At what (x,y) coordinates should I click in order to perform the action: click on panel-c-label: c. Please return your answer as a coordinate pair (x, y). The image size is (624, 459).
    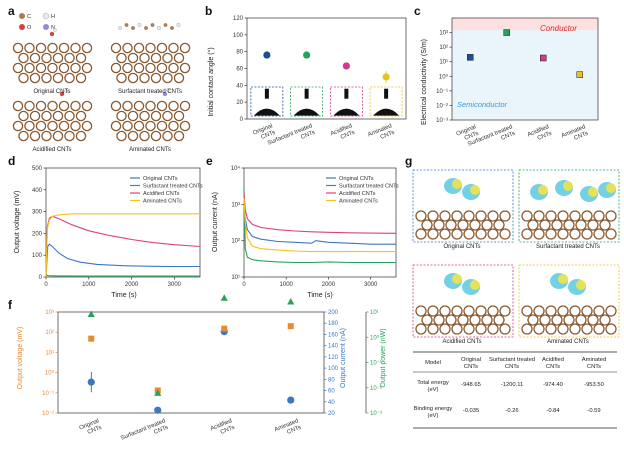
    Looking at the image, I should click on (417, 11).